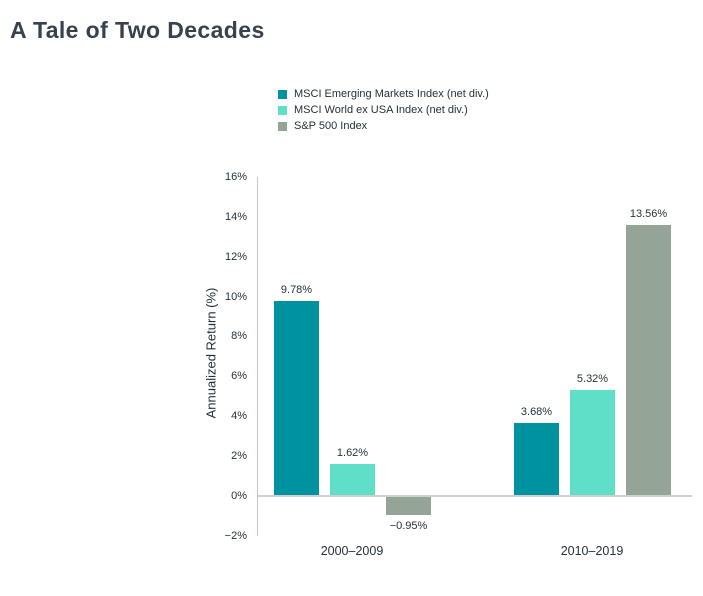 The image size is (703, 596). I want to click on legend-item-label: S&P 500 Index, so click(331, 126).